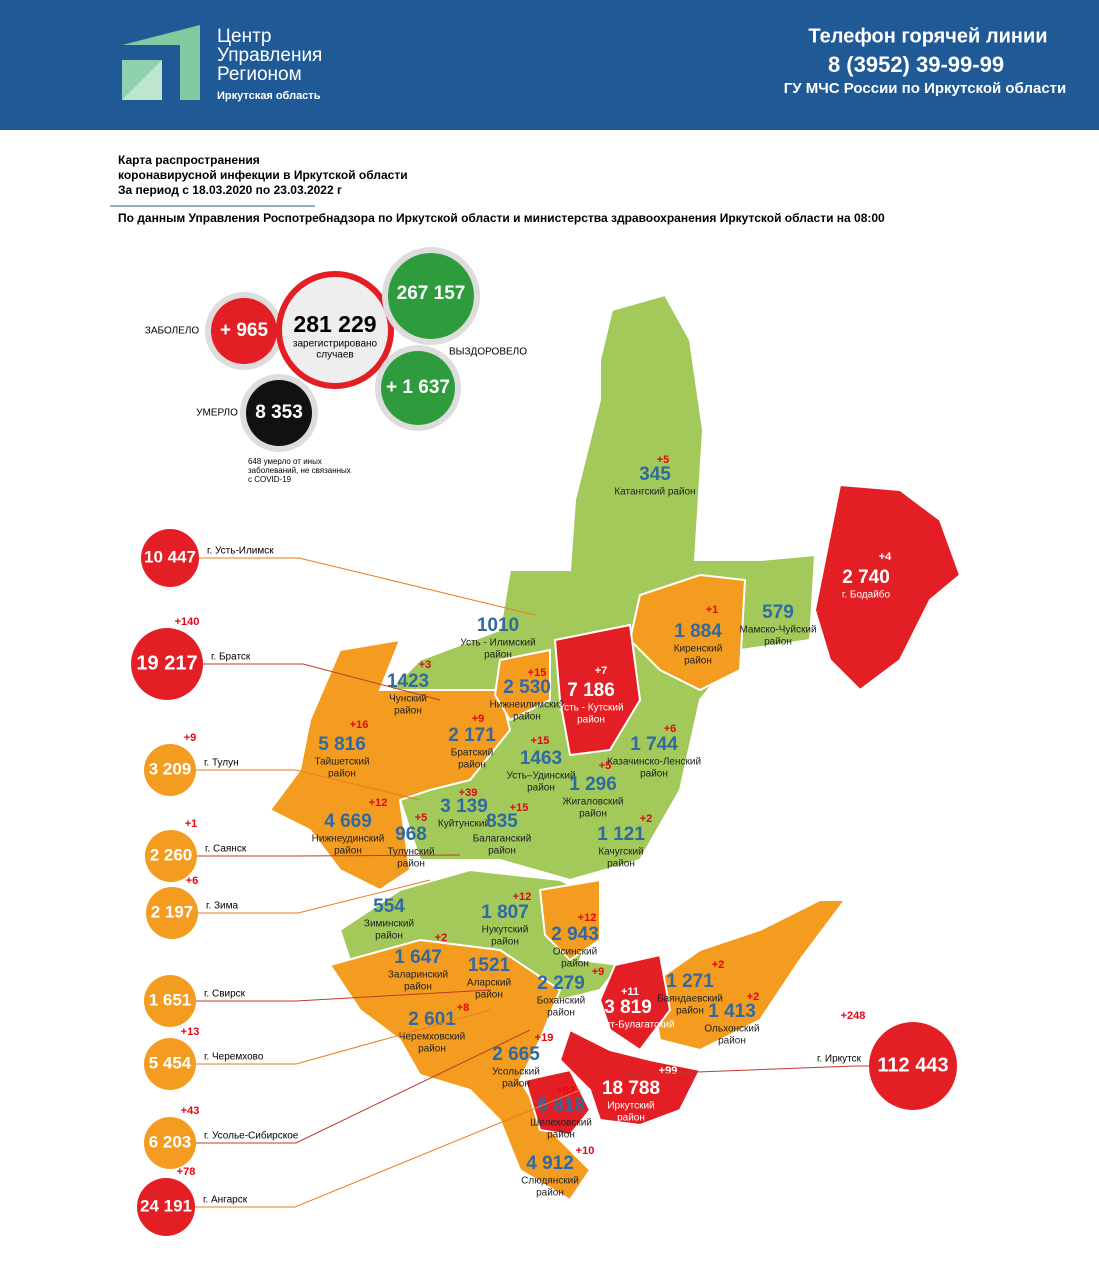  What do you see at coordinates (335, 344) in the screenshot?
I see `stat-caption: зарегистрировано` at bounding box center [335, 344].